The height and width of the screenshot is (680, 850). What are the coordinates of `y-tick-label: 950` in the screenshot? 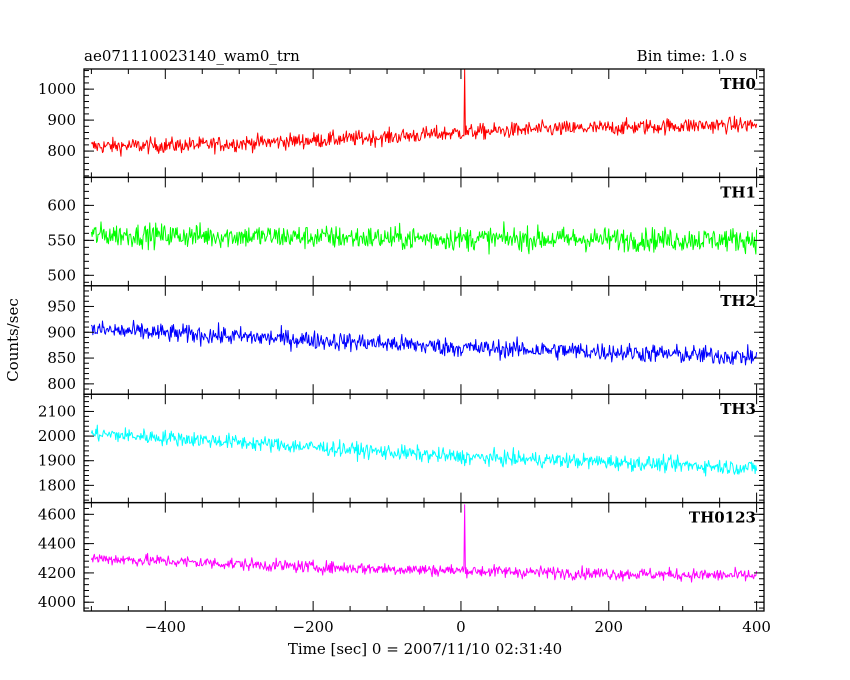 It's located at (61, 306).